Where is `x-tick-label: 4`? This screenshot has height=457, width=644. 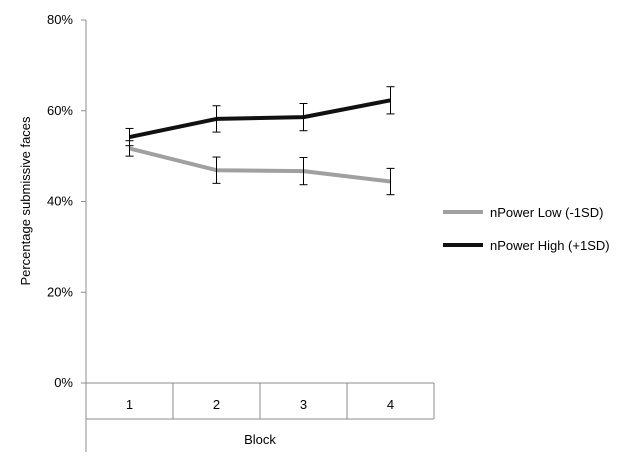
x-tick-label: 4 is located at coordinates (390, 404).